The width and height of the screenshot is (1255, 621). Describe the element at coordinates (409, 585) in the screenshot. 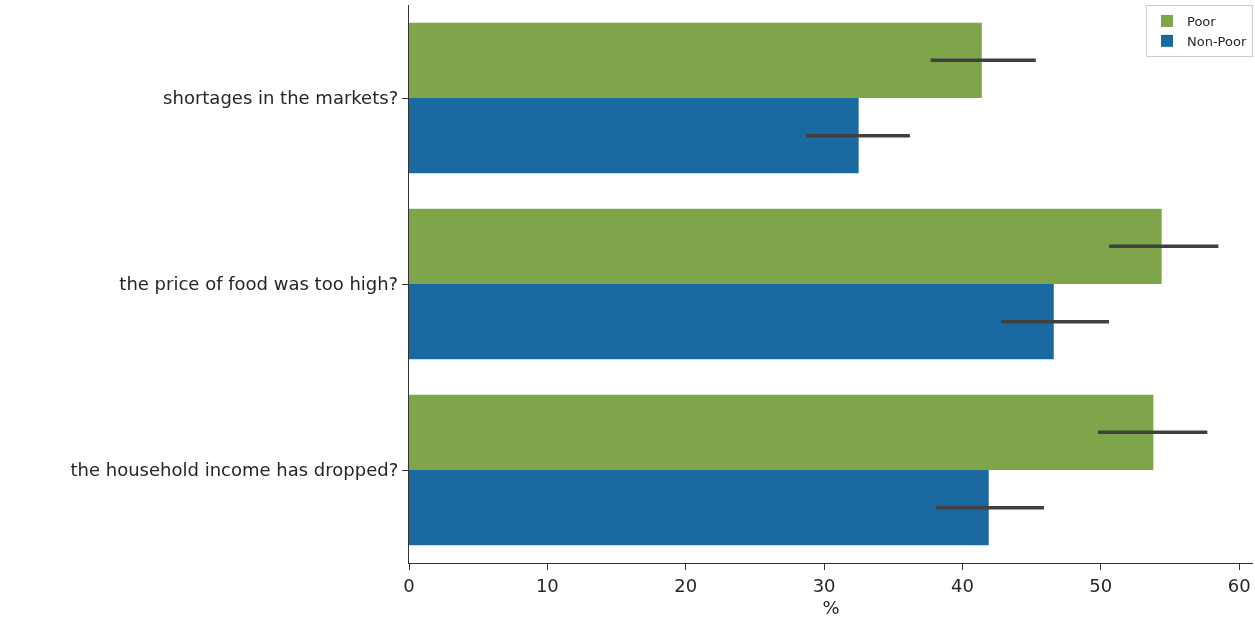

I see `x-tick-label: 0` at that location.